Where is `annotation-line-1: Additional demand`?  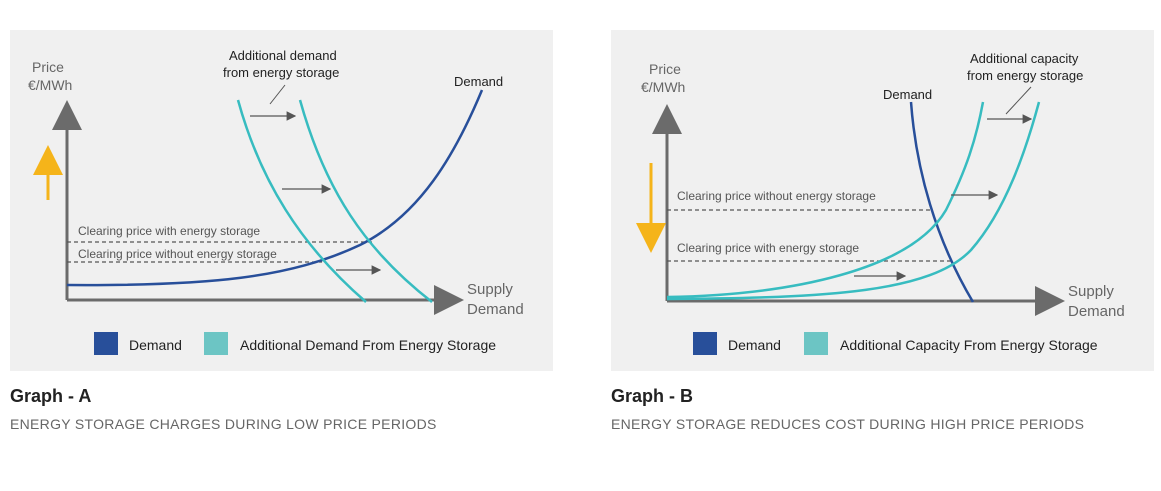 annotation-line-1: Additional demand is located at coordinates (283, 55).